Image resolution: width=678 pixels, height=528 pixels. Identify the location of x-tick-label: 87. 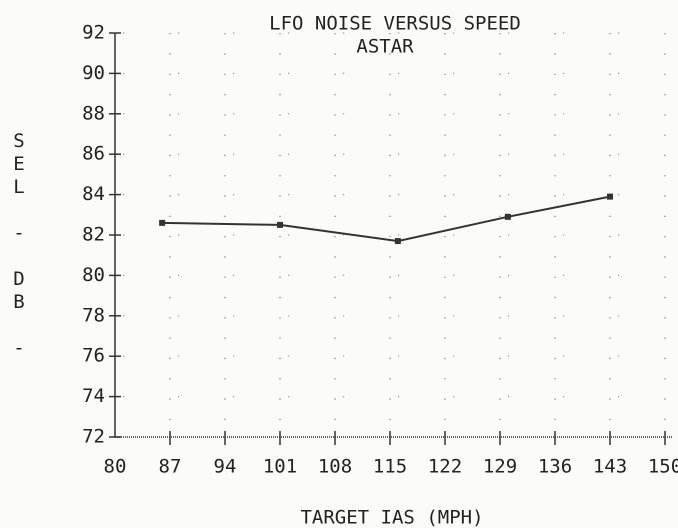
(170, 467).